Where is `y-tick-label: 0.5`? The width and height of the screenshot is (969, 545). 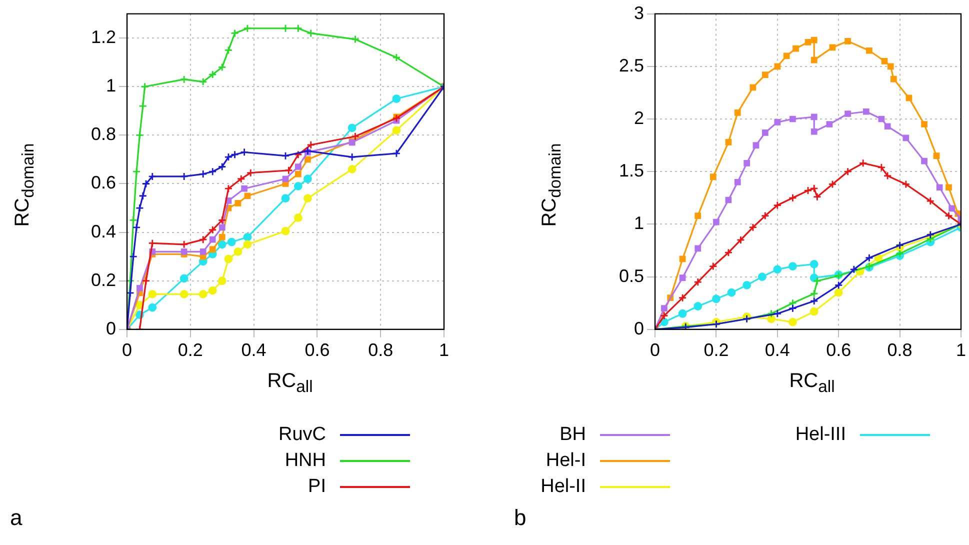 y-tick-label: 0.5 is located at coordinates (631, 276).